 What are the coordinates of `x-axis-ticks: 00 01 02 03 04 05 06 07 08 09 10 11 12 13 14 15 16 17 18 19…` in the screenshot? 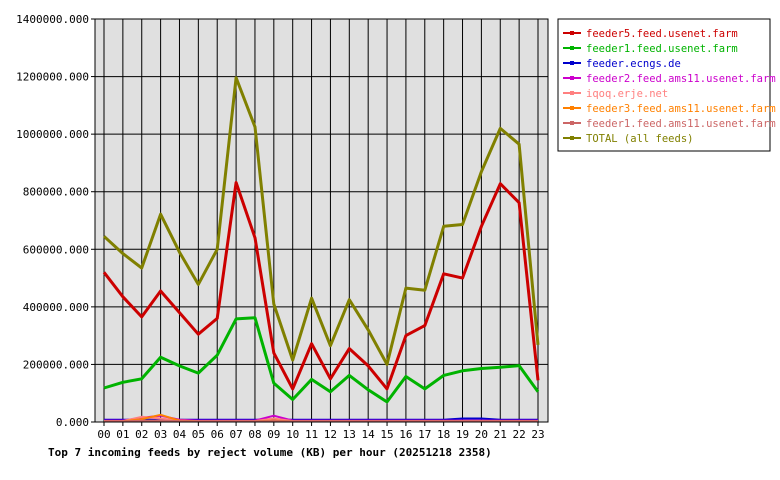 It's located at (321, 431).